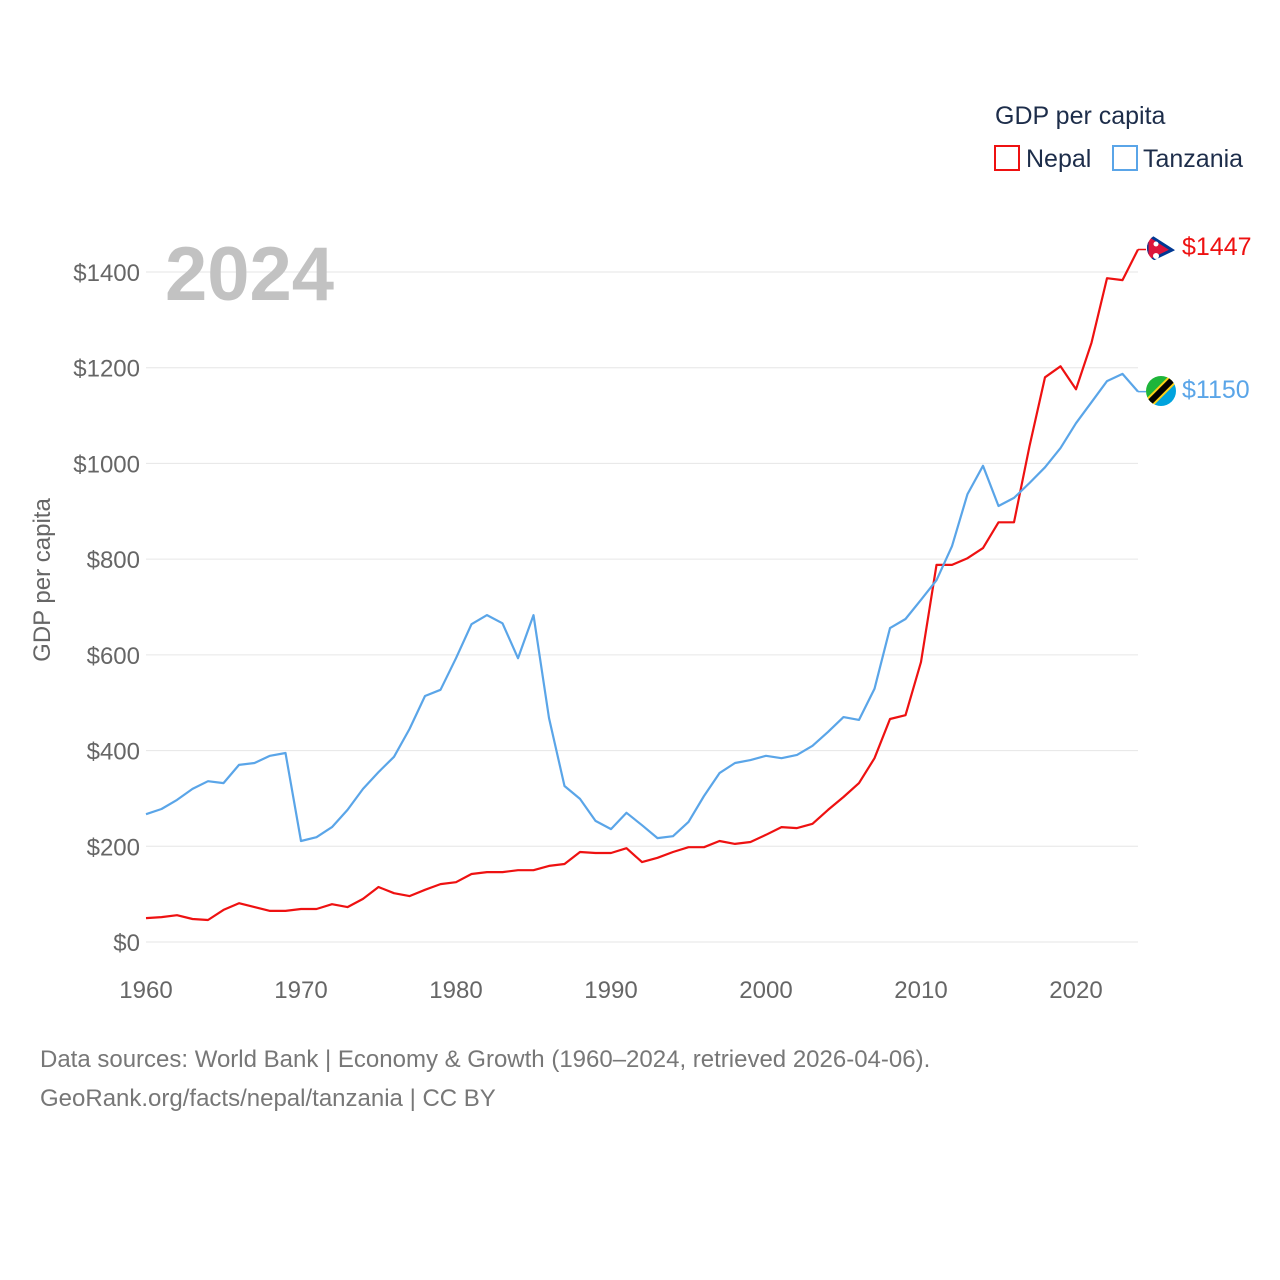 The image size is (1280, 1280). Describe the element at coordinates (1216, 390) in the screenshot. I see `end-label-tanzania: $1150` at that location.